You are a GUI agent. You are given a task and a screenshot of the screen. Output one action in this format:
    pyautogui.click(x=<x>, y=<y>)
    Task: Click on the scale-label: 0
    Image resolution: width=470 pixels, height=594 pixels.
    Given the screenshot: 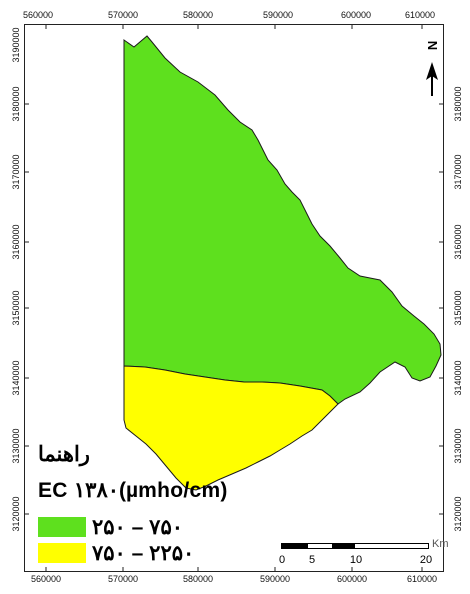 What is the action you would take?
    pyautogui.click(x=282, y=560)
    